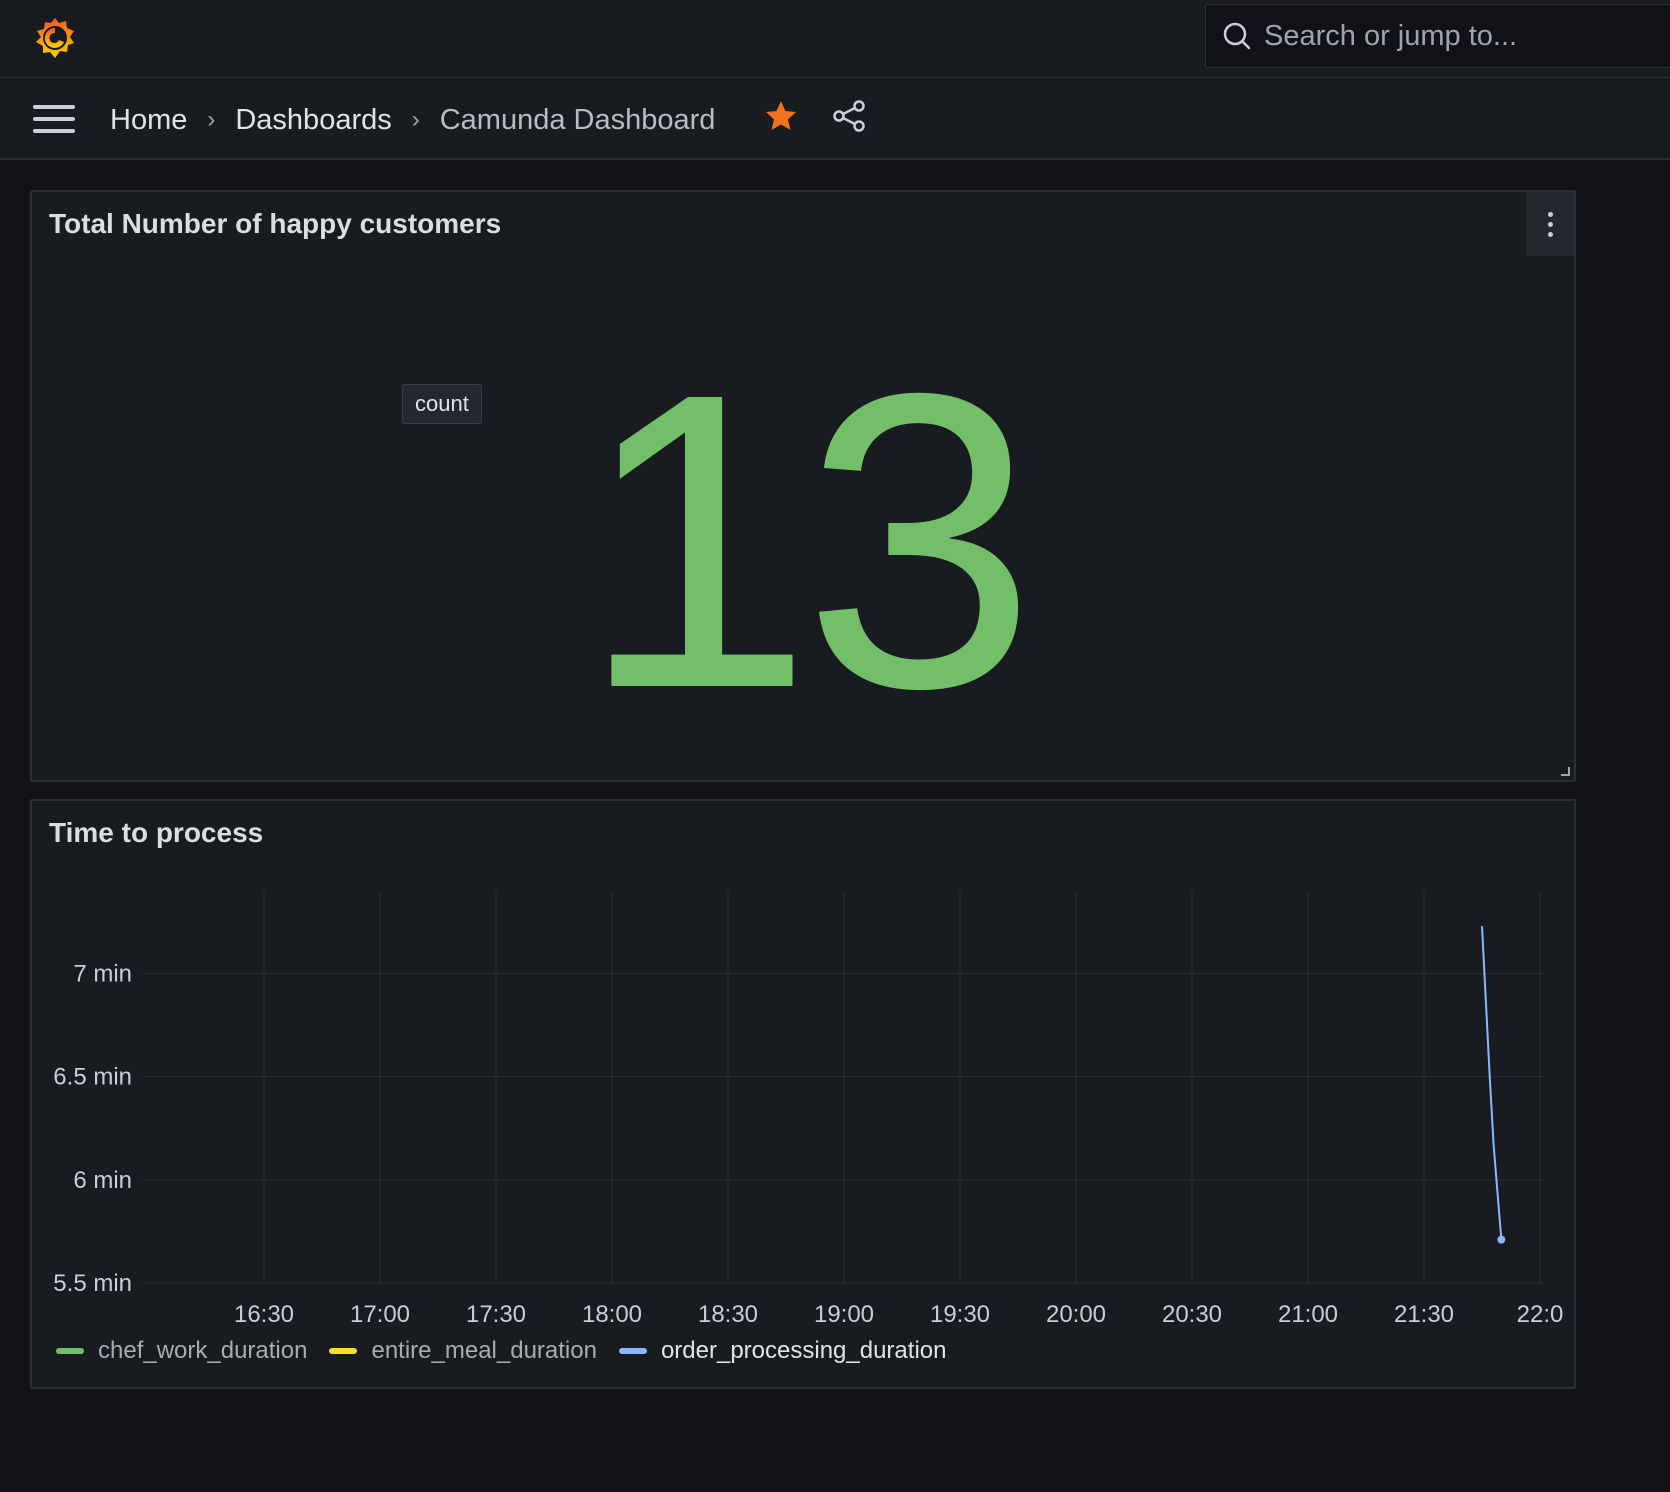  I want to click on breadcrumb: Home › Dashboards › Camunda Dashboard, so click(412, 120).